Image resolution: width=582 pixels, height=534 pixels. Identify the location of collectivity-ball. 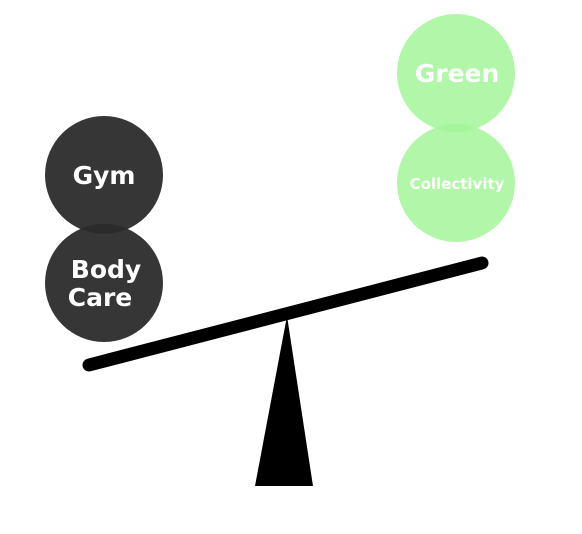
(456, 183).